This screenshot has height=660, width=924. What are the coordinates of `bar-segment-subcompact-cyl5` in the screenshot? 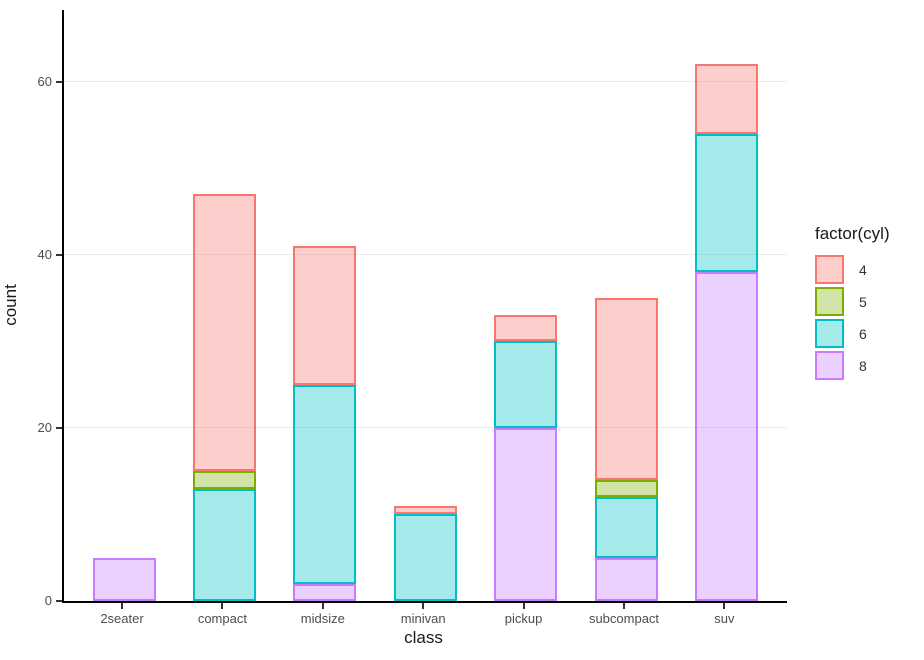 It's located at (626, 488).